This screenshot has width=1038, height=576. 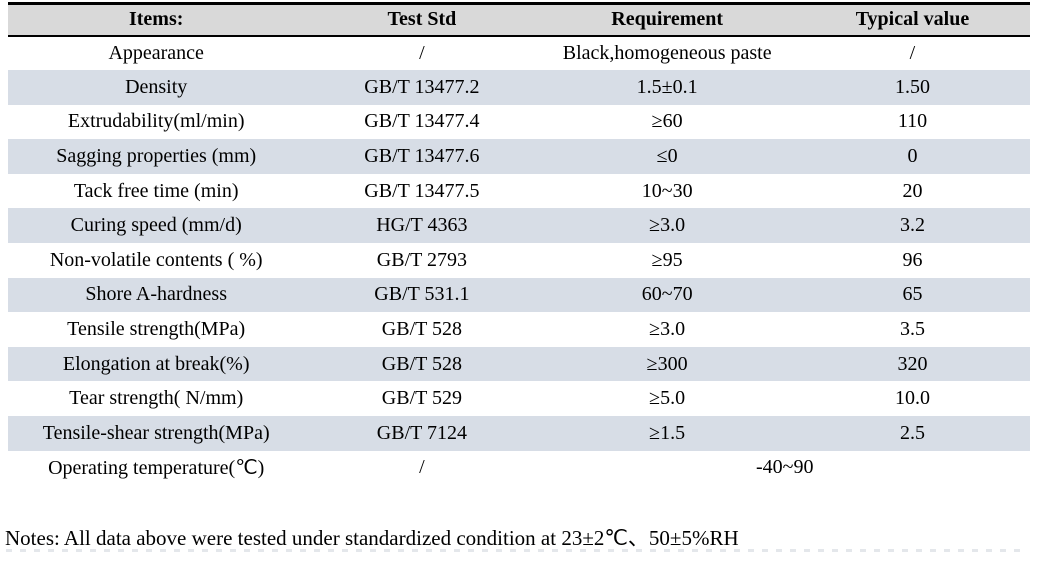 What do you see at coordinates (912, 226) in the screenshot?
I see `cell-typical-value: 3.2` at bounding box center [912, 226].